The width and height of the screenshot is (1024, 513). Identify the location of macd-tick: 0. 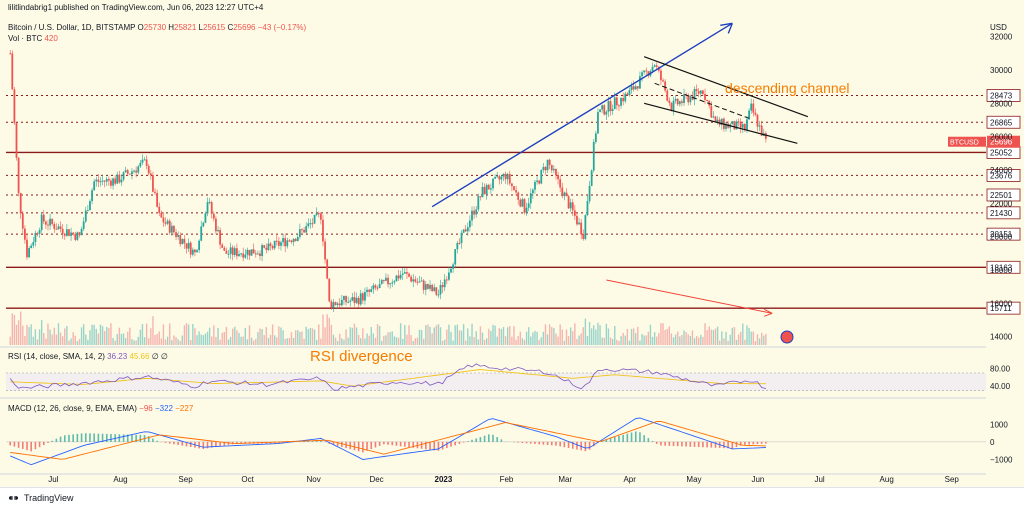
(992, 442).